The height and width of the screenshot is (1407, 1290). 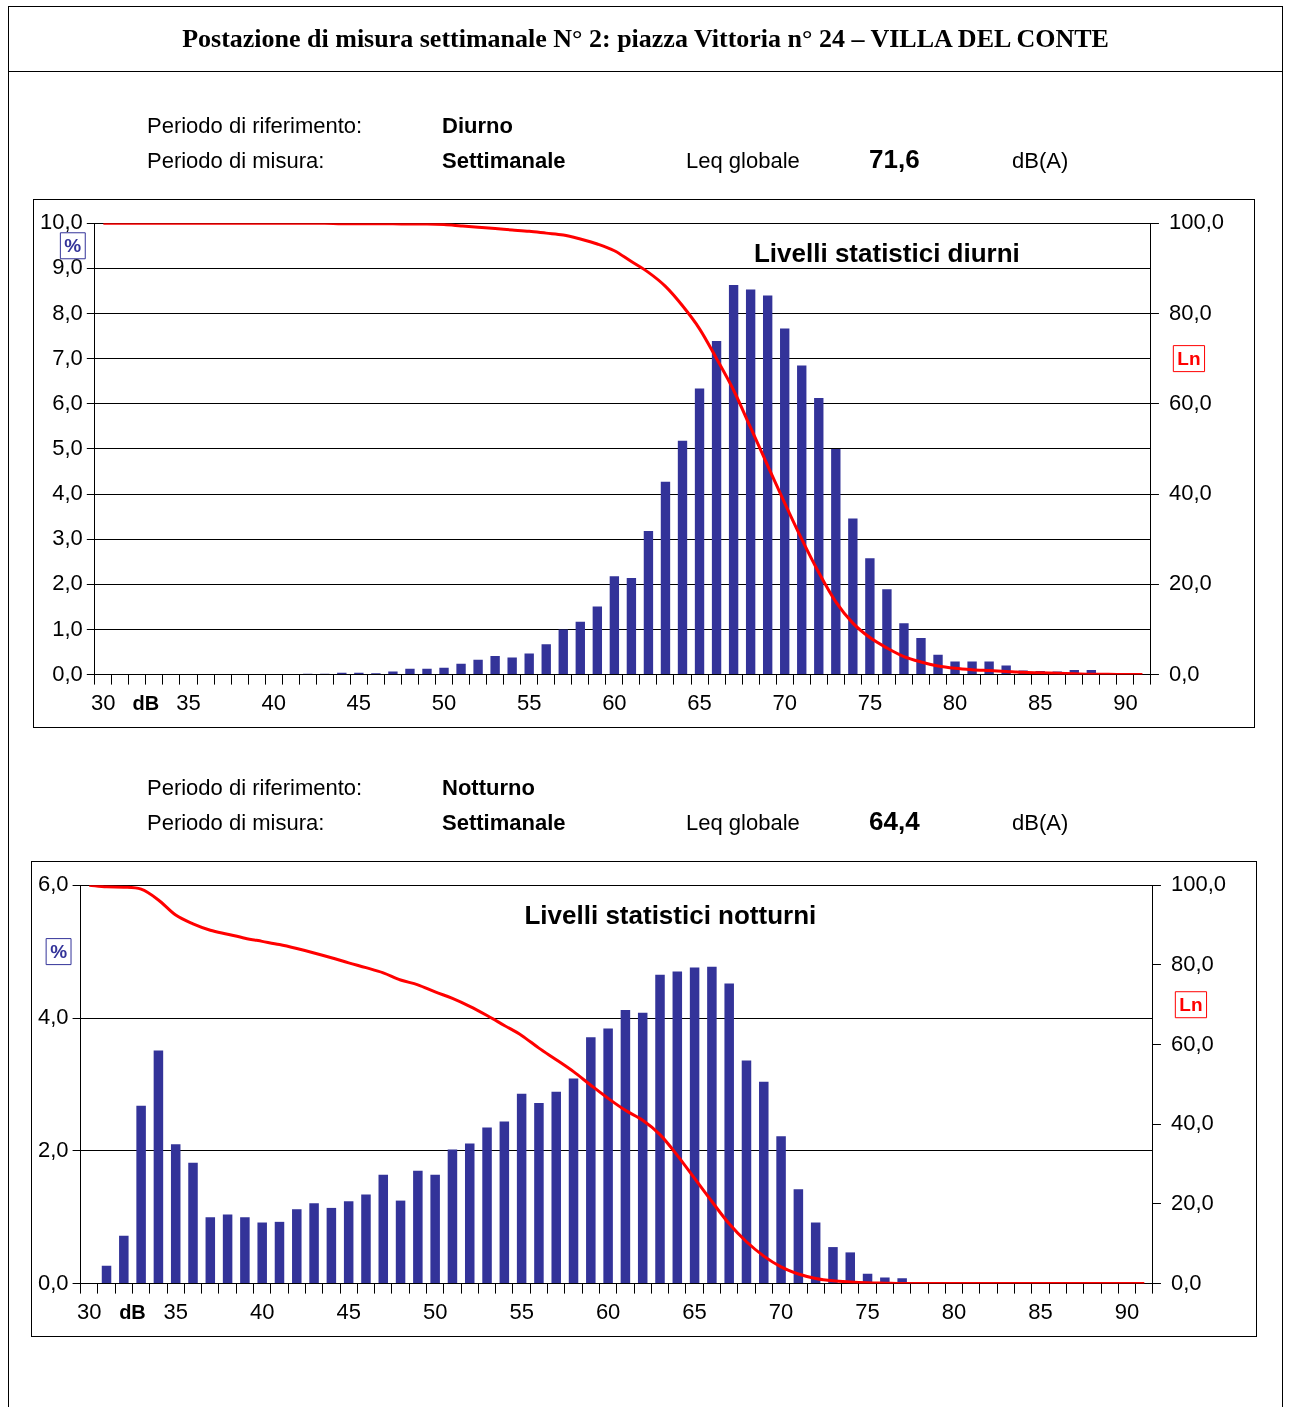 I want to click on y-tick-label: 10,0, so click(x=61, y=222).